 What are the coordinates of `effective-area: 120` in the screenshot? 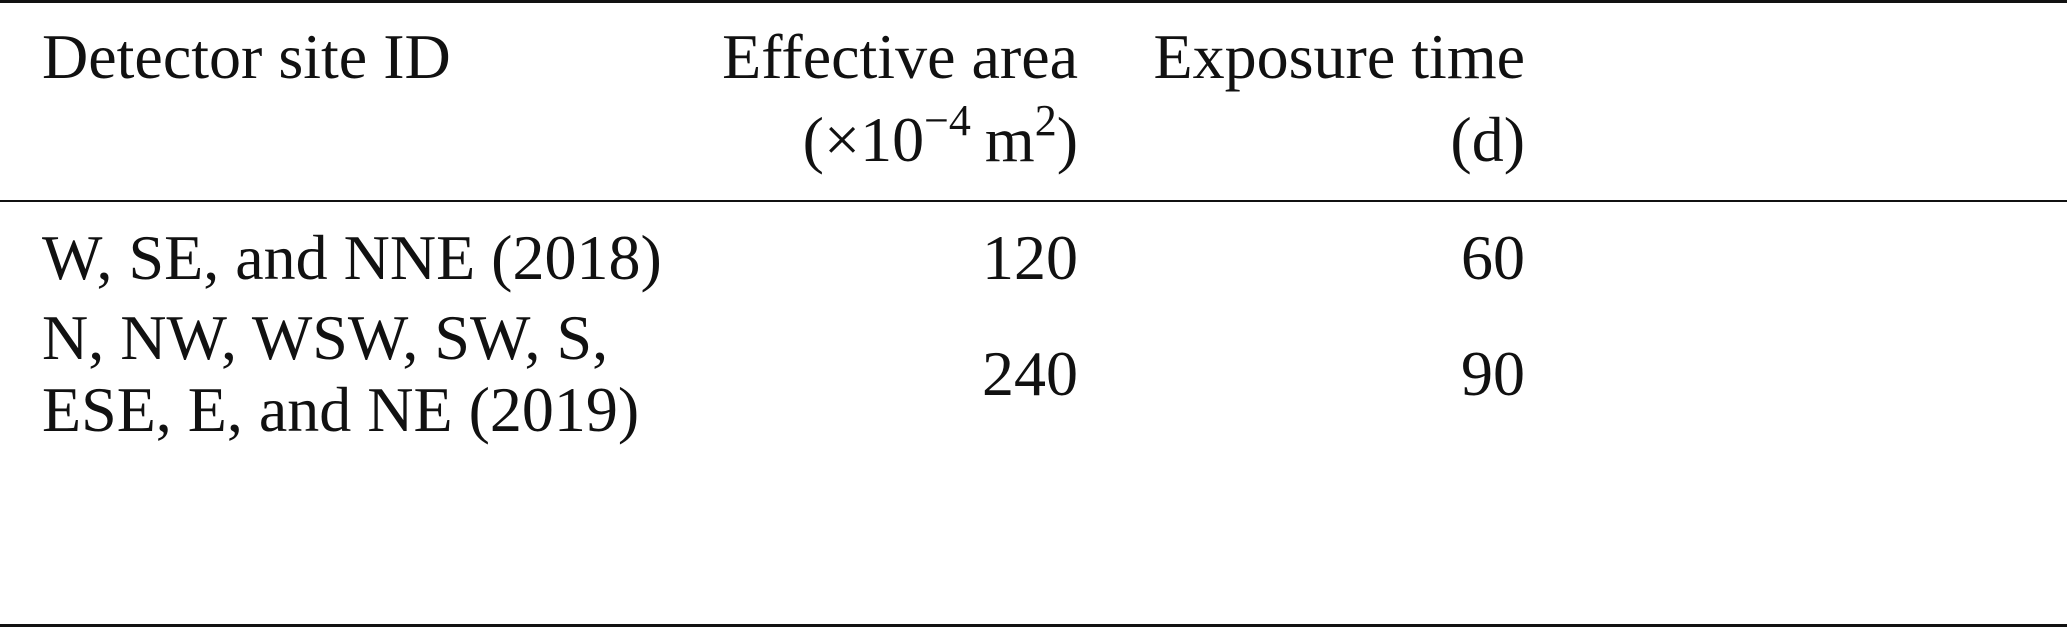 It's located at (1030, 257).